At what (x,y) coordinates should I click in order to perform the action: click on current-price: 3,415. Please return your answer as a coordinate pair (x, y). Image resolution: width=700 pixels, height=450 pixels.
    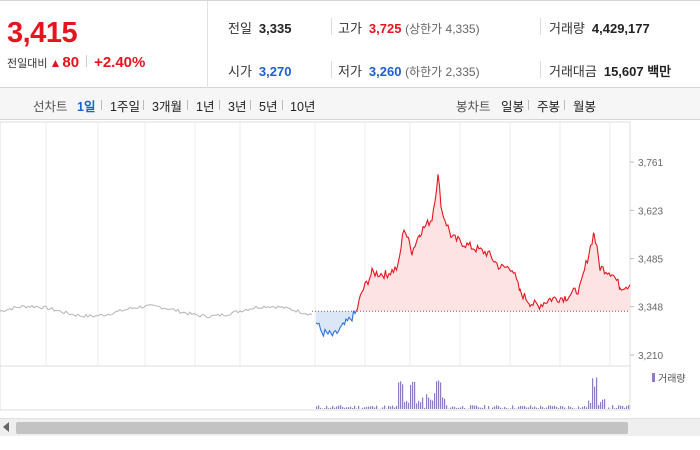
    Looking at the image, I should click on (42, 33).